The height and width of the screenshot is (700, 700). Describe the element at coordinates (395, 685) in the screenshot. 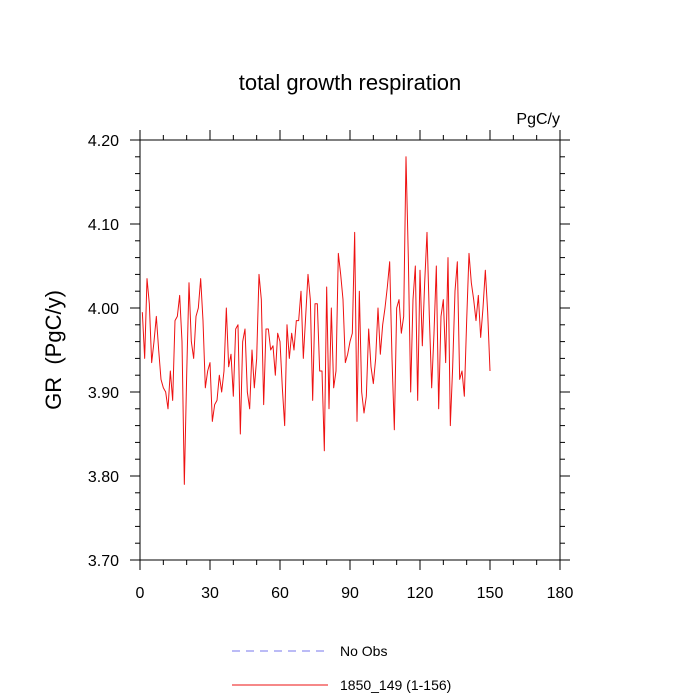

I see `legend-label: 1850_149 (1-156)` at that location.